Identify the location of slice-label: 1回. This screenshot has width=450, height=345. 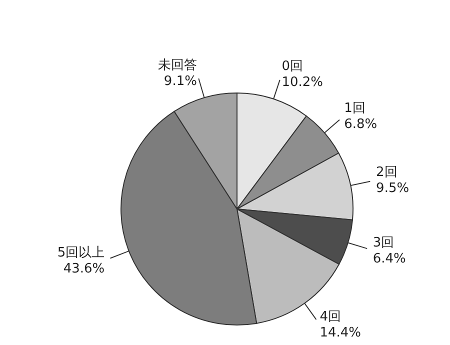
(355, 108).